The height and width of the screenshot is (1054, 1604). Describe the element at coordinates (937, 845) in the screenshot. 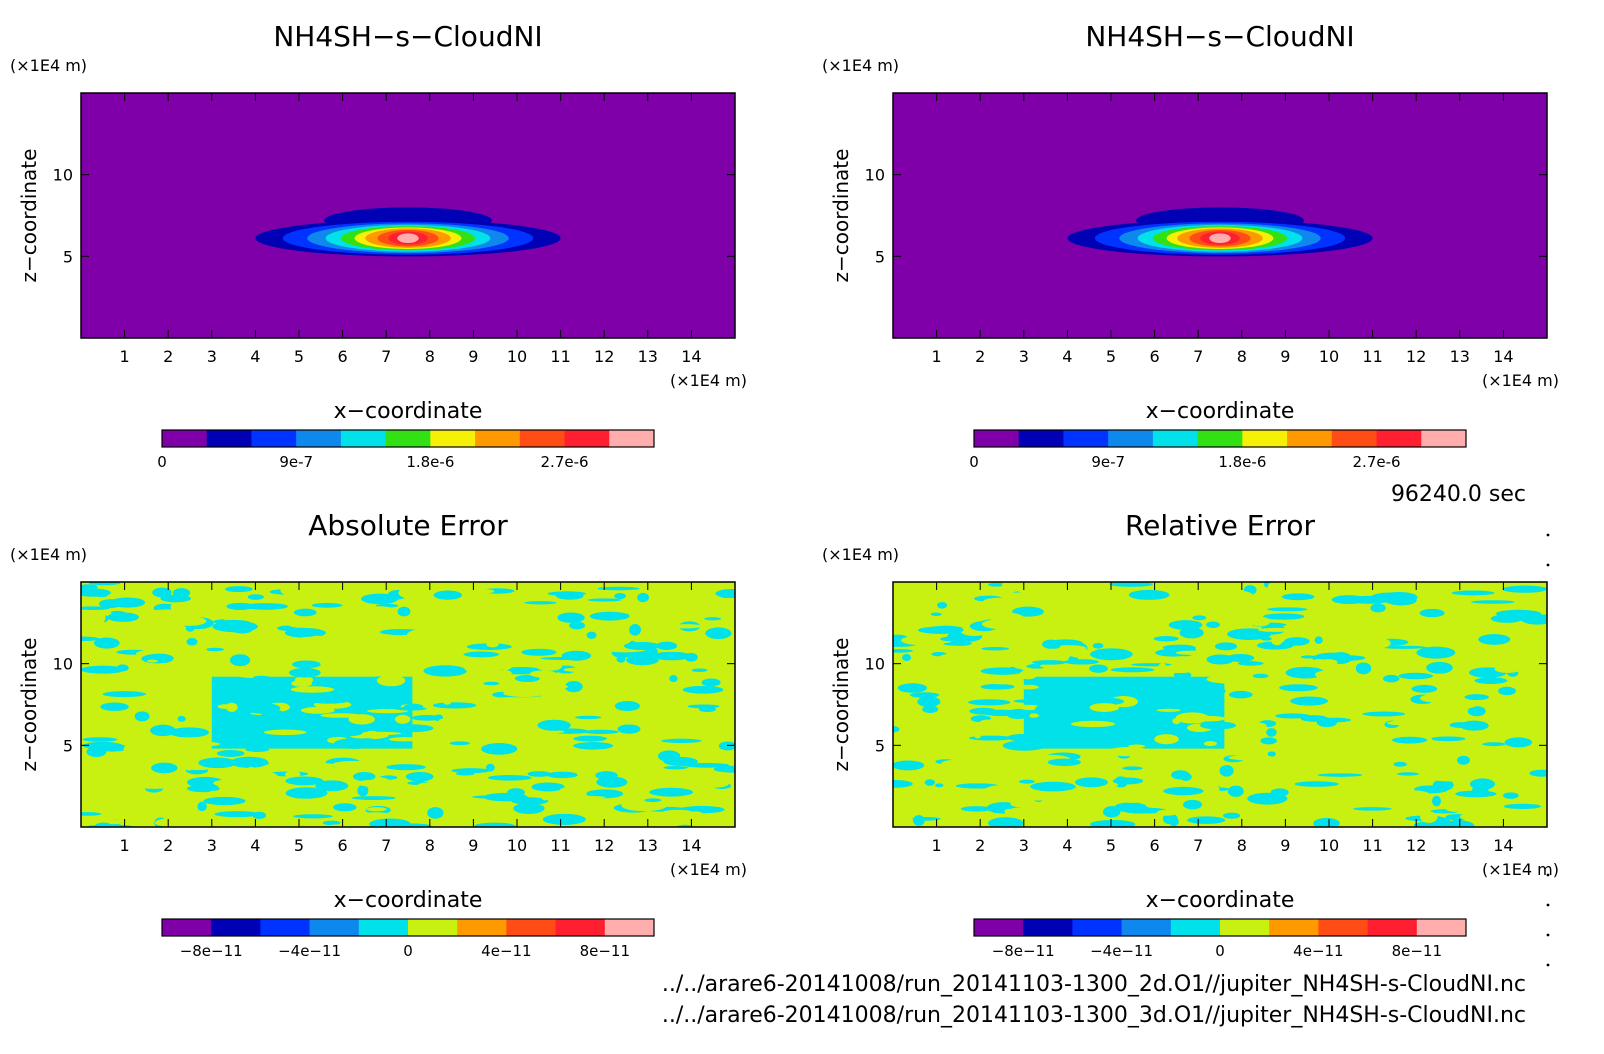

I see `x-tick-label: 1` at that location.